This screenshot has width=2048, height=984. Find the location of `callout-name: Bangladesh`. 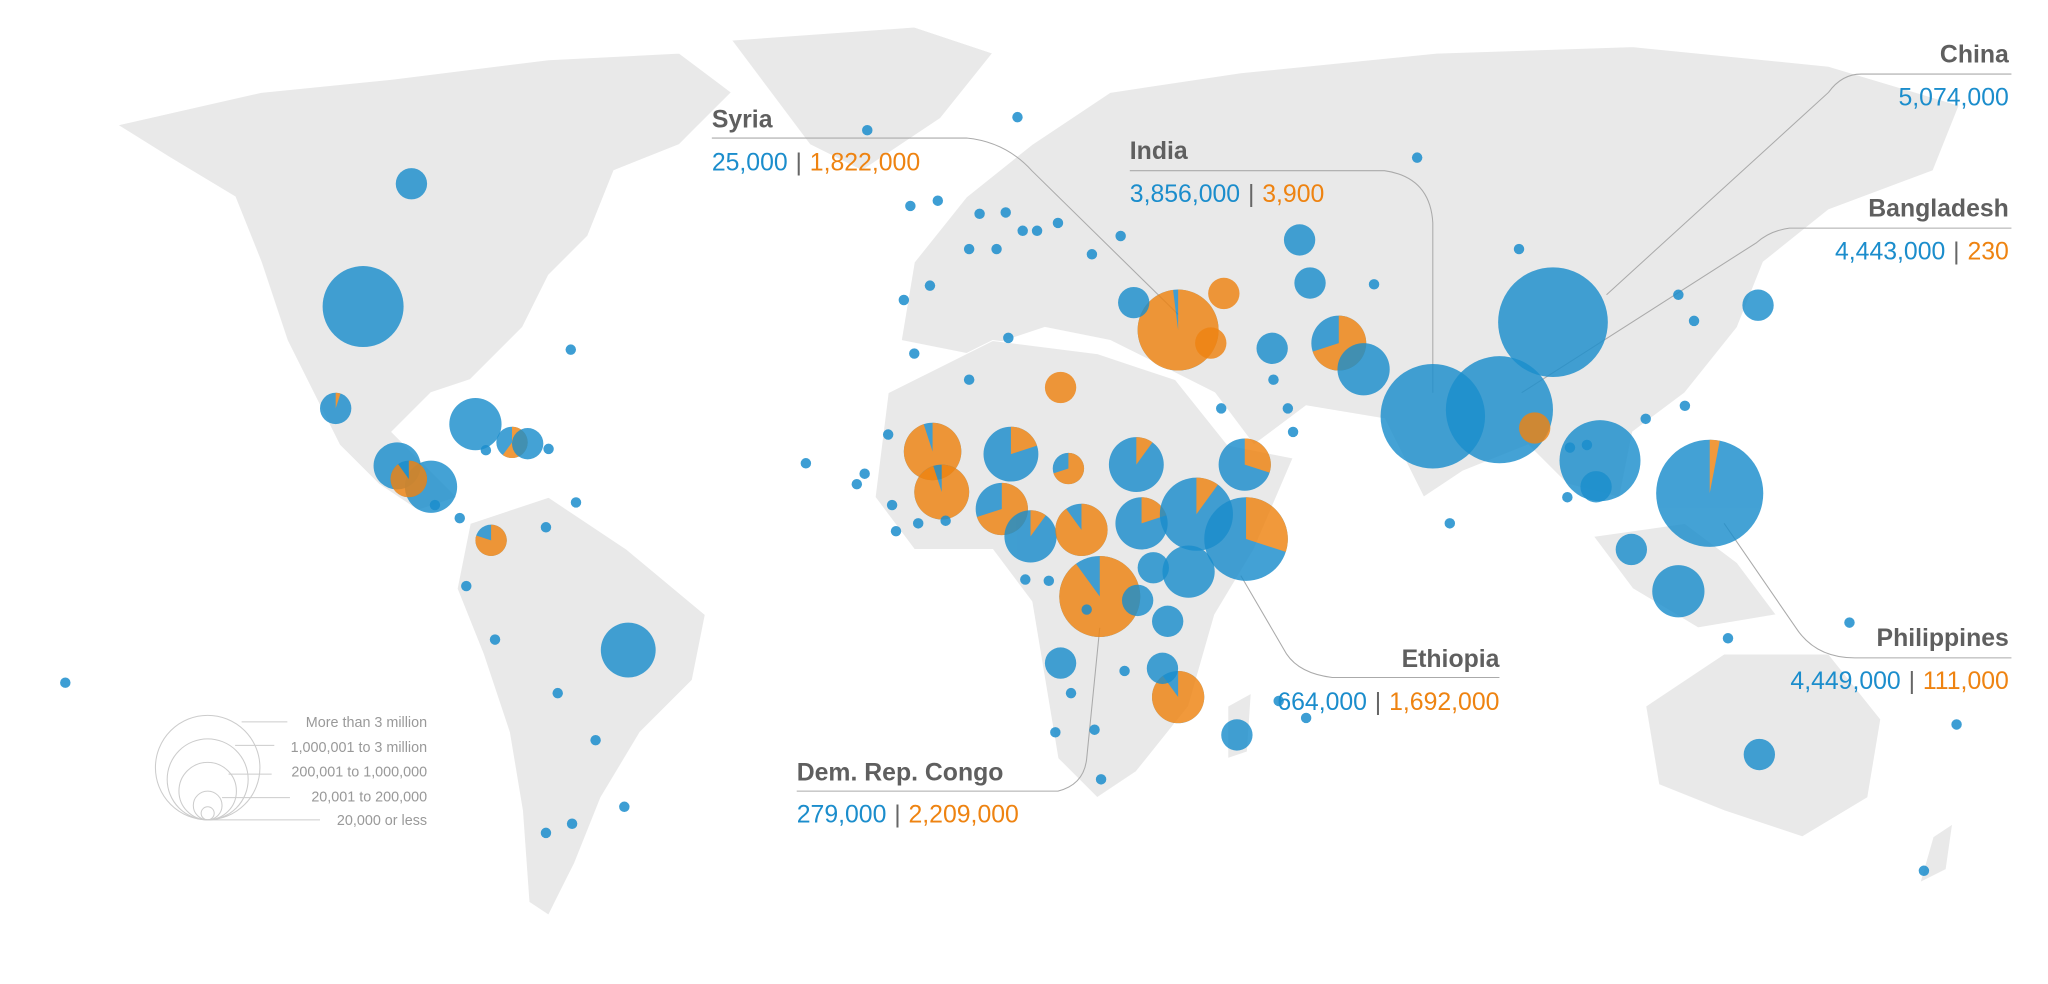

callout-name: Bangladesh is located at coordinates (1938, 208).